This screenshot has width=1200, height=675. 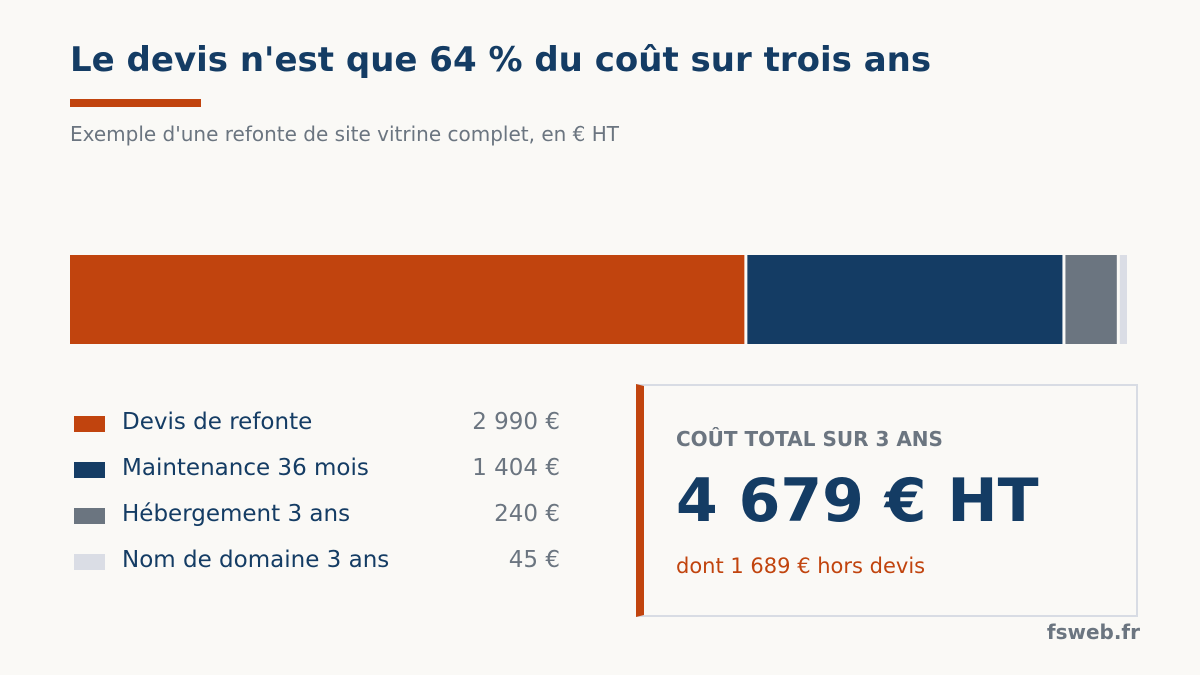 What do you see at coordinates (905, 299) in the screenshot?
I see `bar-segment-maintenance` at bounding box center [905, 299].